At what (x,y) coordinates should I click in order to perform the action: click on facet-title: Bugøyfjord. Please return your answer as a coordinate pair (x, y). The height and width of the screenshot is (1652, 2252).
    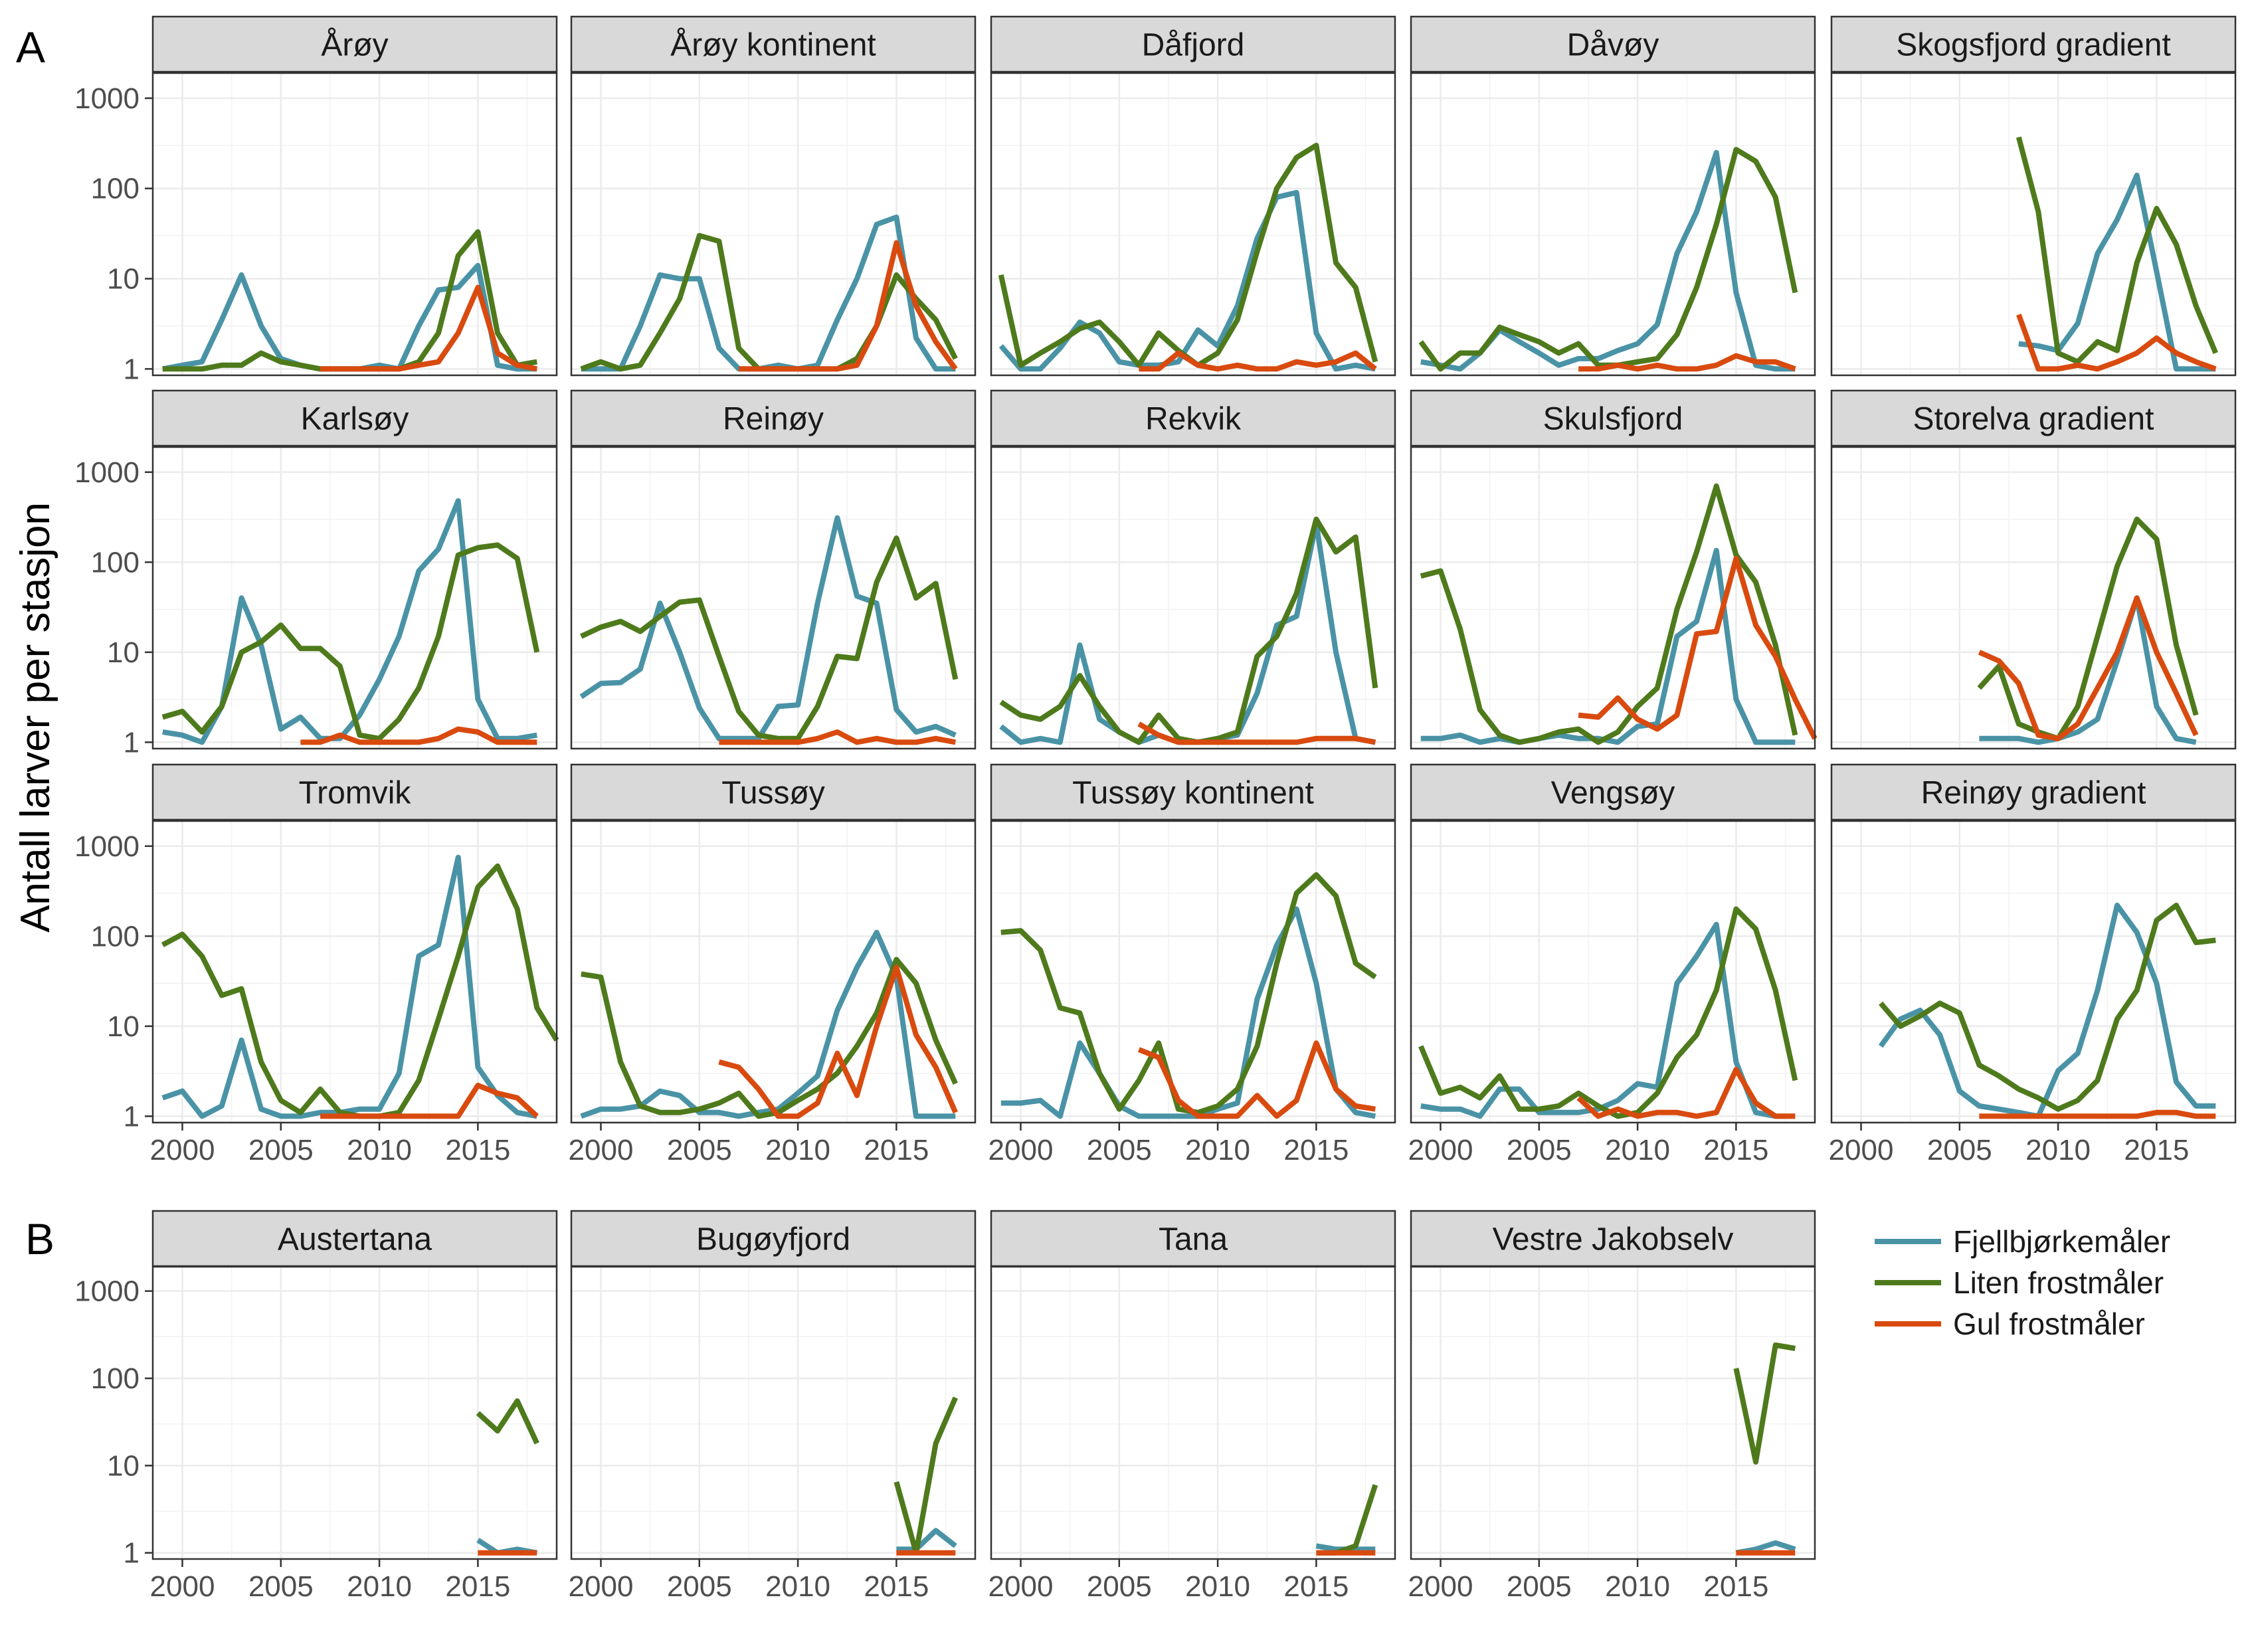
    Looking at the image, I should click on (773, 1239).